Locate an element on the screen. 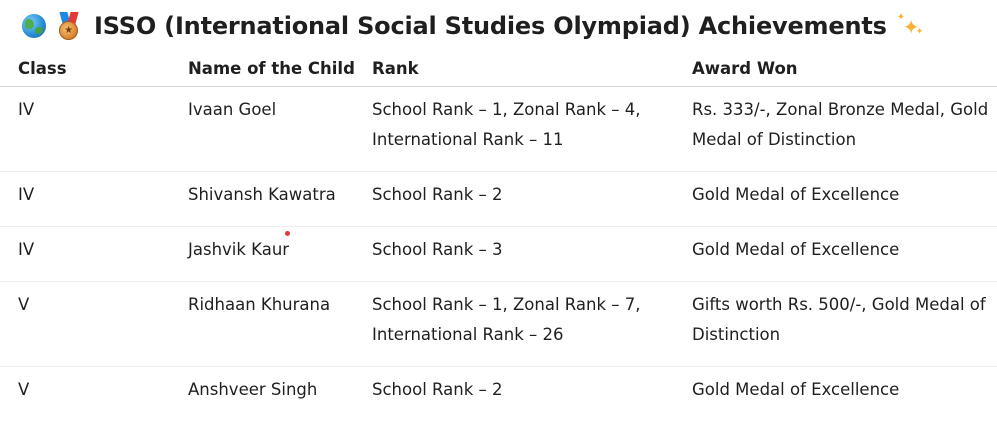 This screenshot has height=447, width=997. cell-name: Jashvik Kaur is located at coordinates (239, 249).